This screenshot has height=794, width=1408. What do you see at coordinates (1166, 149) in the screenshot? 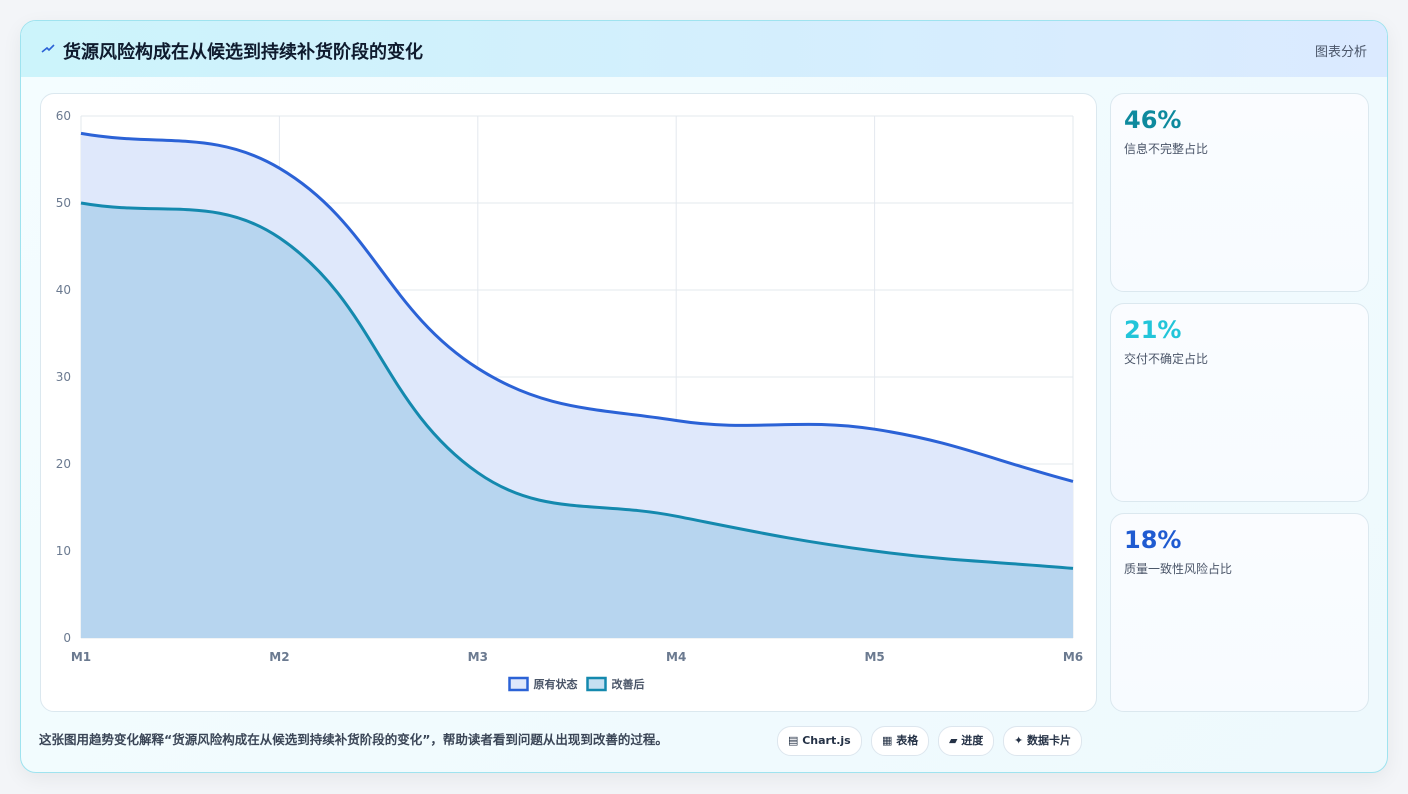
I see `stat-label: 信息不完整占比` at bounding box center [1166, 149].